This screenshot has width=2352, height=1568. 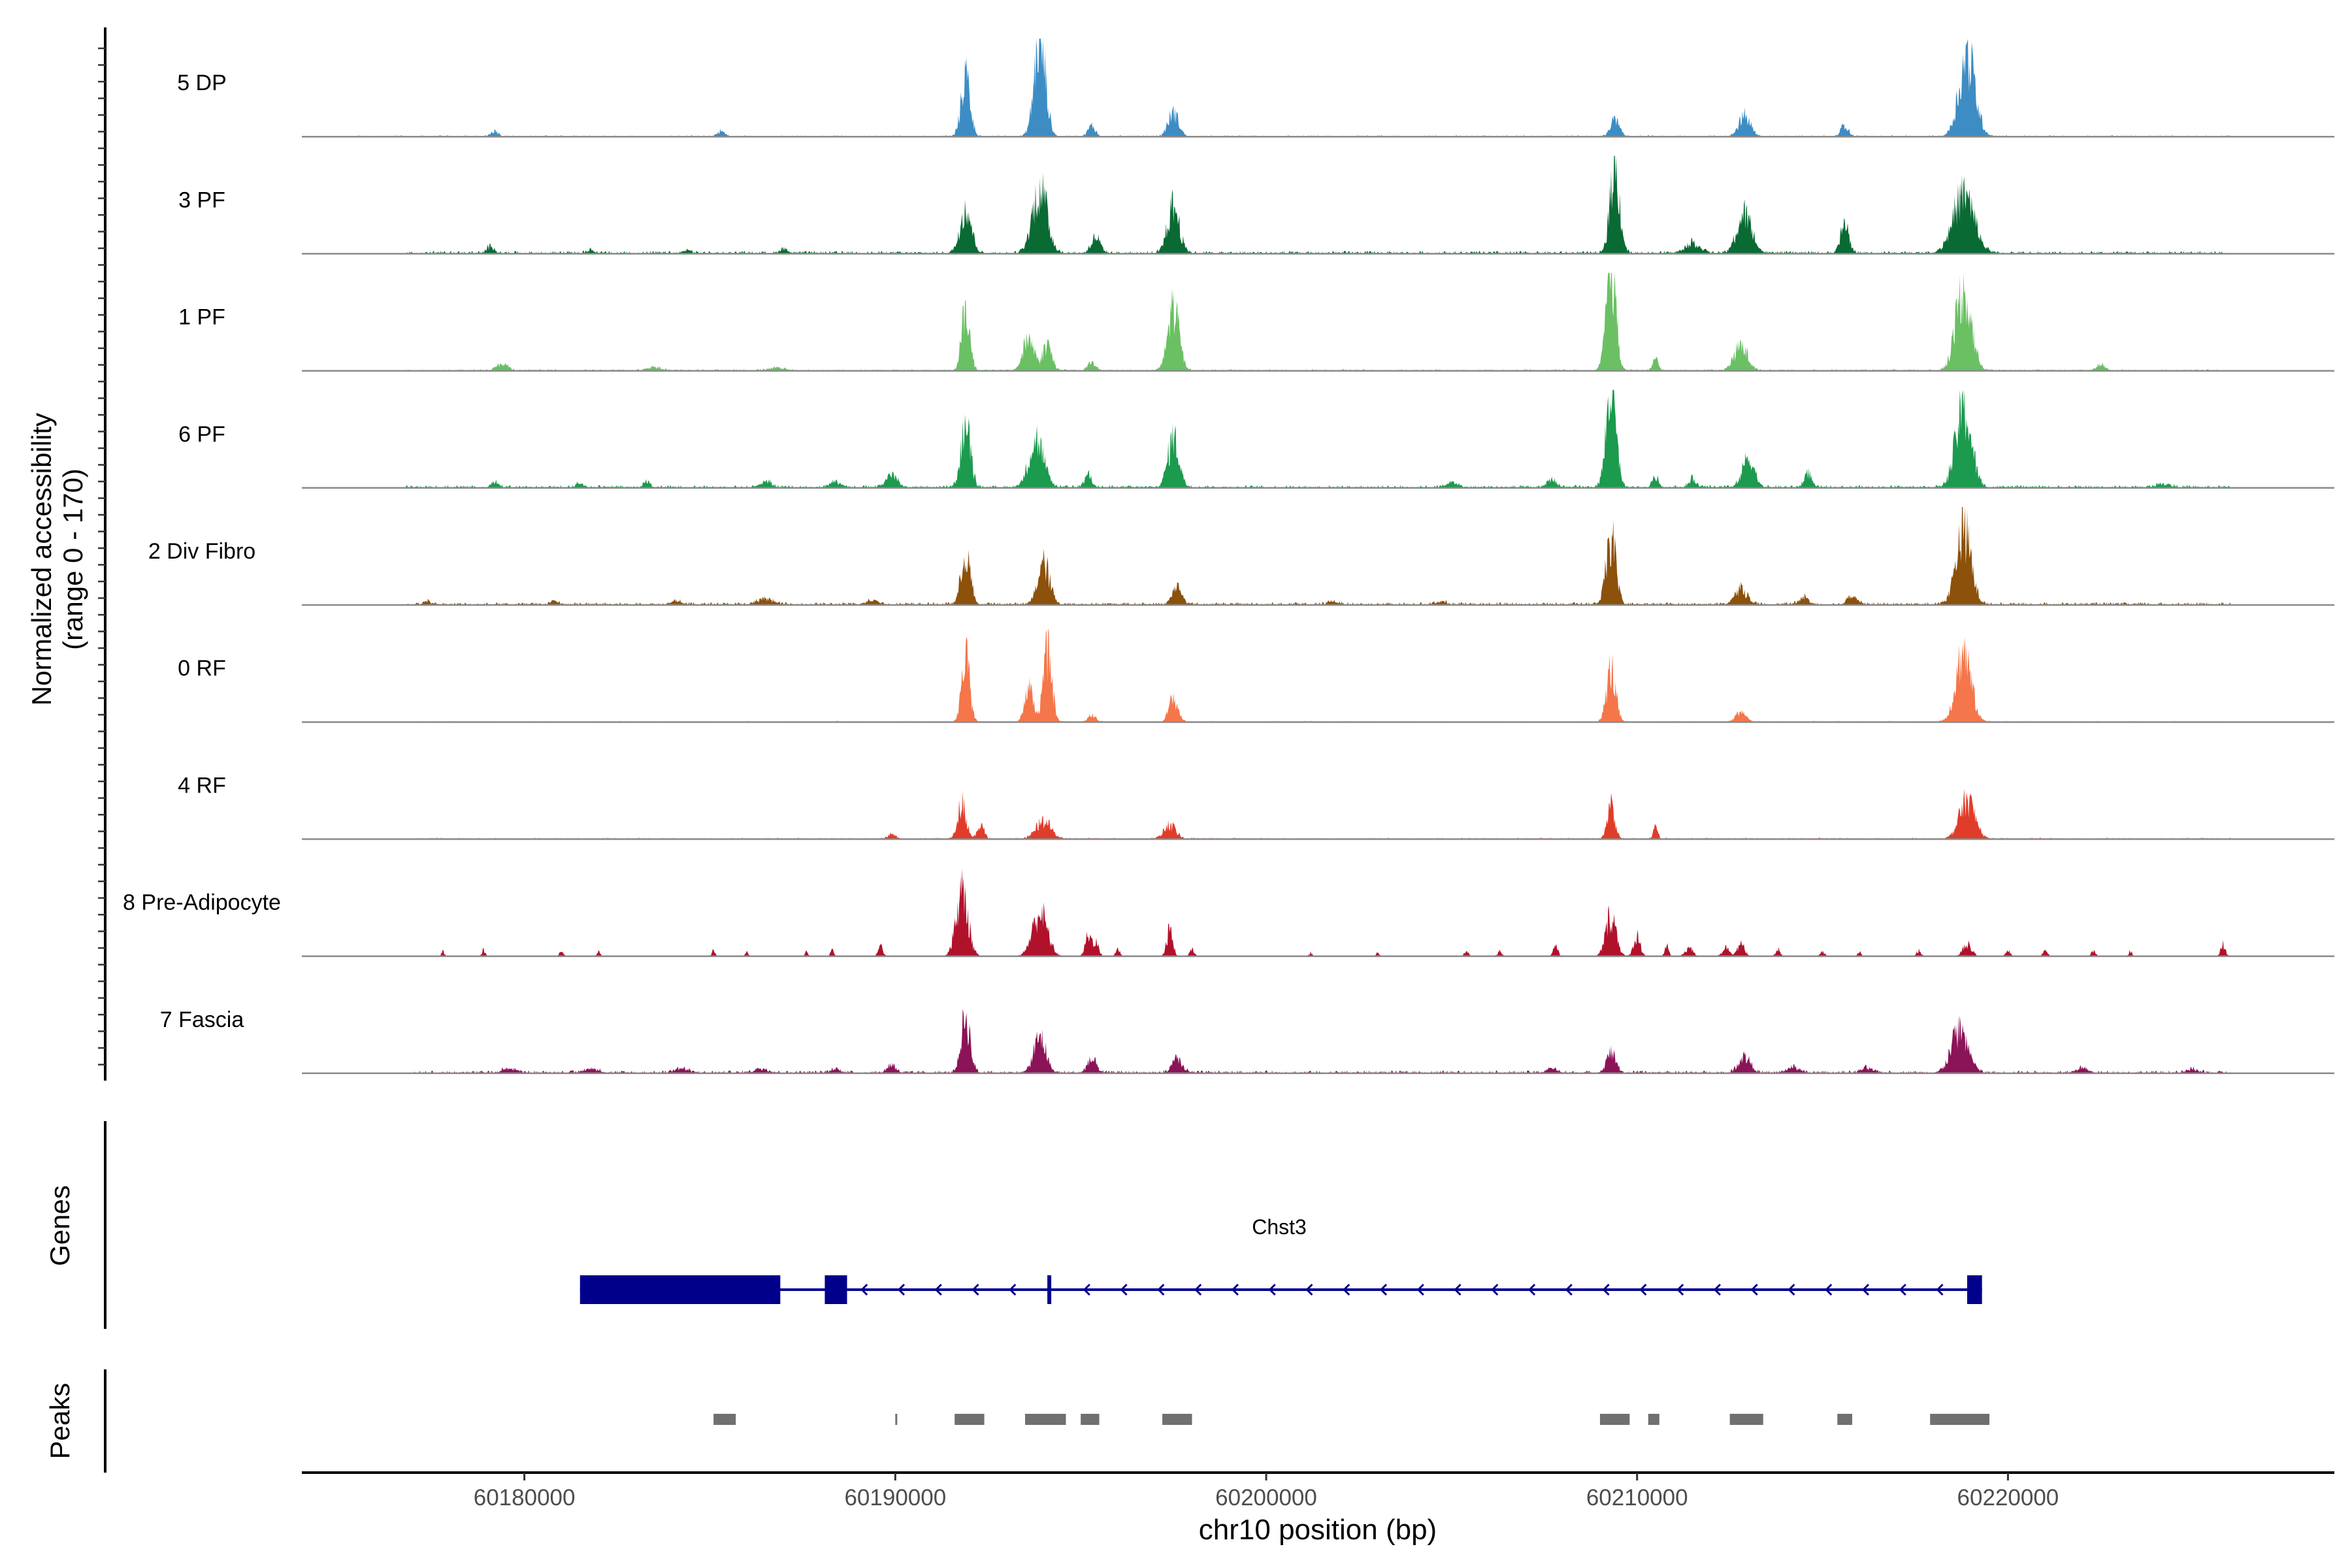 I want to click on genes-track-label: Genes, so click(x=59, y=1225).